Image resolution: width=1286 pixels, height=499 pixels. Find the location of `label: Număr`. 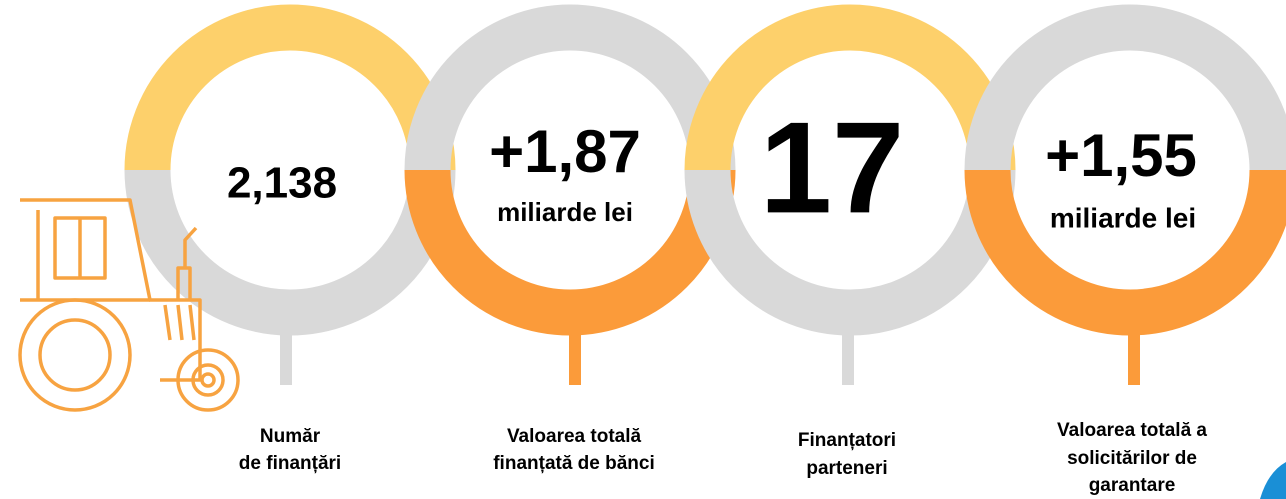

label: Număr is located at coordinates (290, 436).